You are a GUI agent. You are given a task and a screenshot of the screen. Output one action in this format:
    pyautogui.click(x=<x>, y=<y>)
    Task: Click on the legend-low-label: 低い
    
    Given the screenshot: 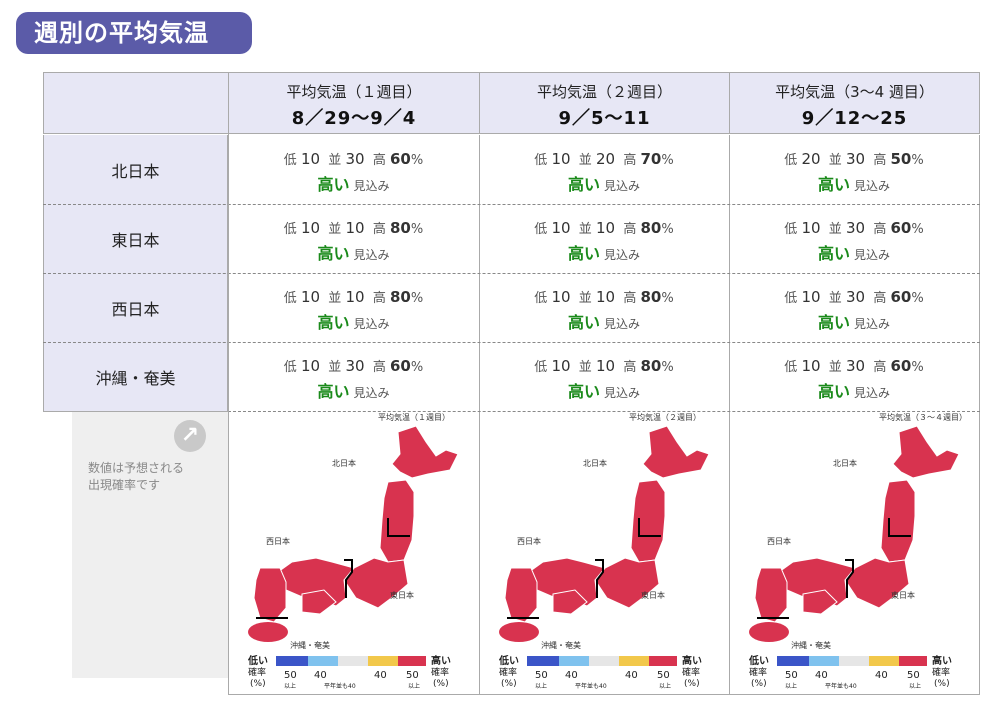 What is the action you would take?
    pyautogui.click(x=257, y=660)
    